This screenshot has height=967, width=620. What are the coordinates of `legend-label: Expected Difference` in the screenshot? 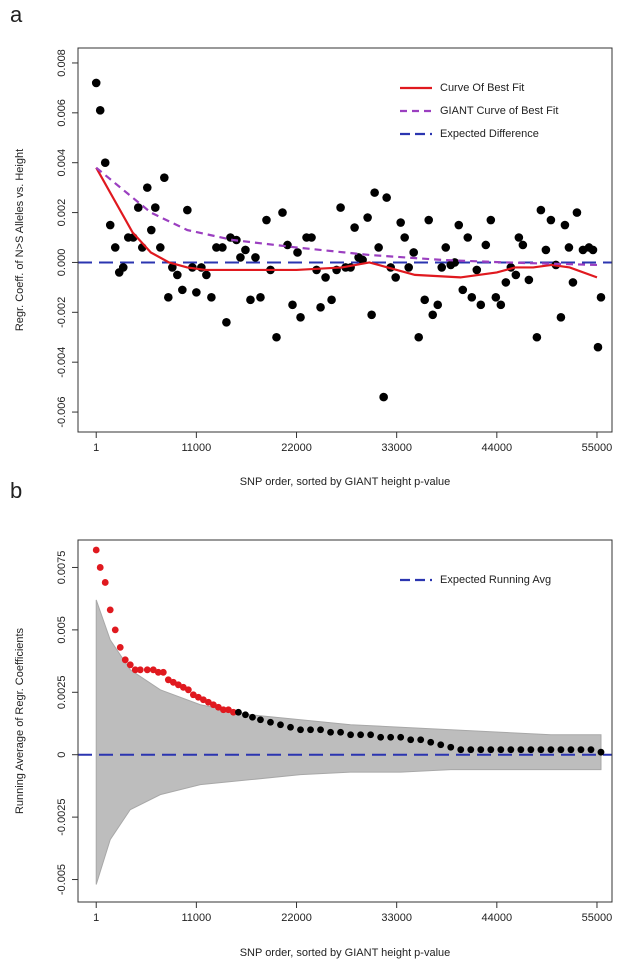 It's located at (489, 134).